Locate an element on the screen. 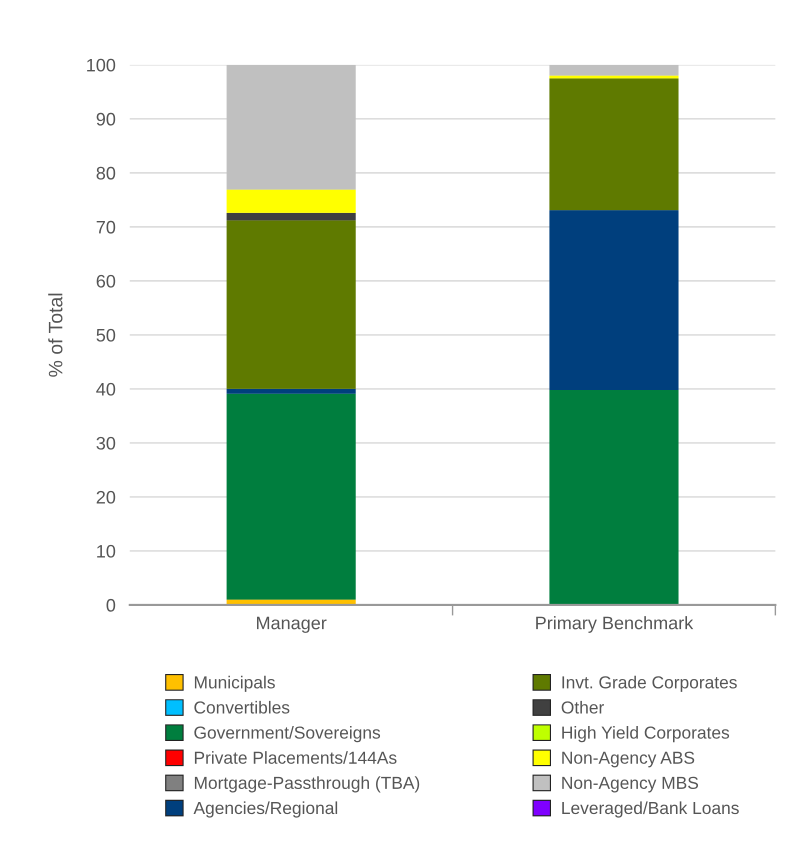 The image size is (806, 842). y-axis-title: % of Total is located at coordinates (55, 335).